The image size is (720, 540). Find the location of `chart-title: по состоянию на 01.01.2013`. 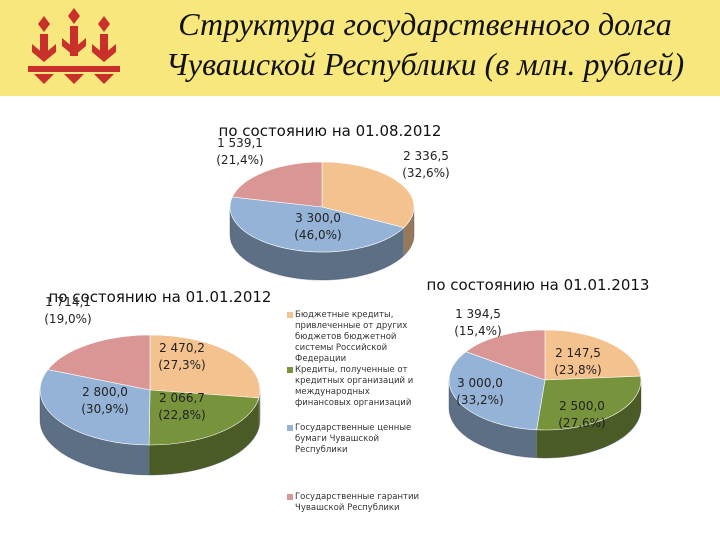

chart-title: по состоянию на 01.01.2013 is located at coordinates (538, 285).